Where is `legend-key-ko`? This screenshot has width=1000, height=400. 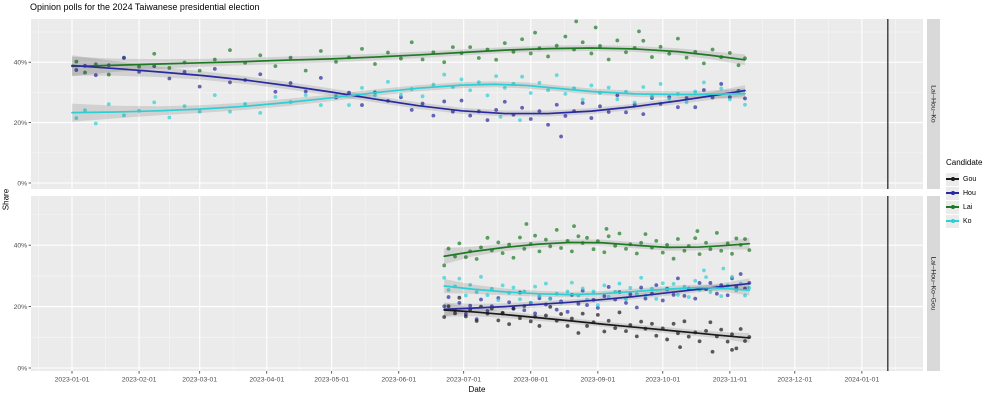
legend-key-ko is located at coordinates (952, 221).